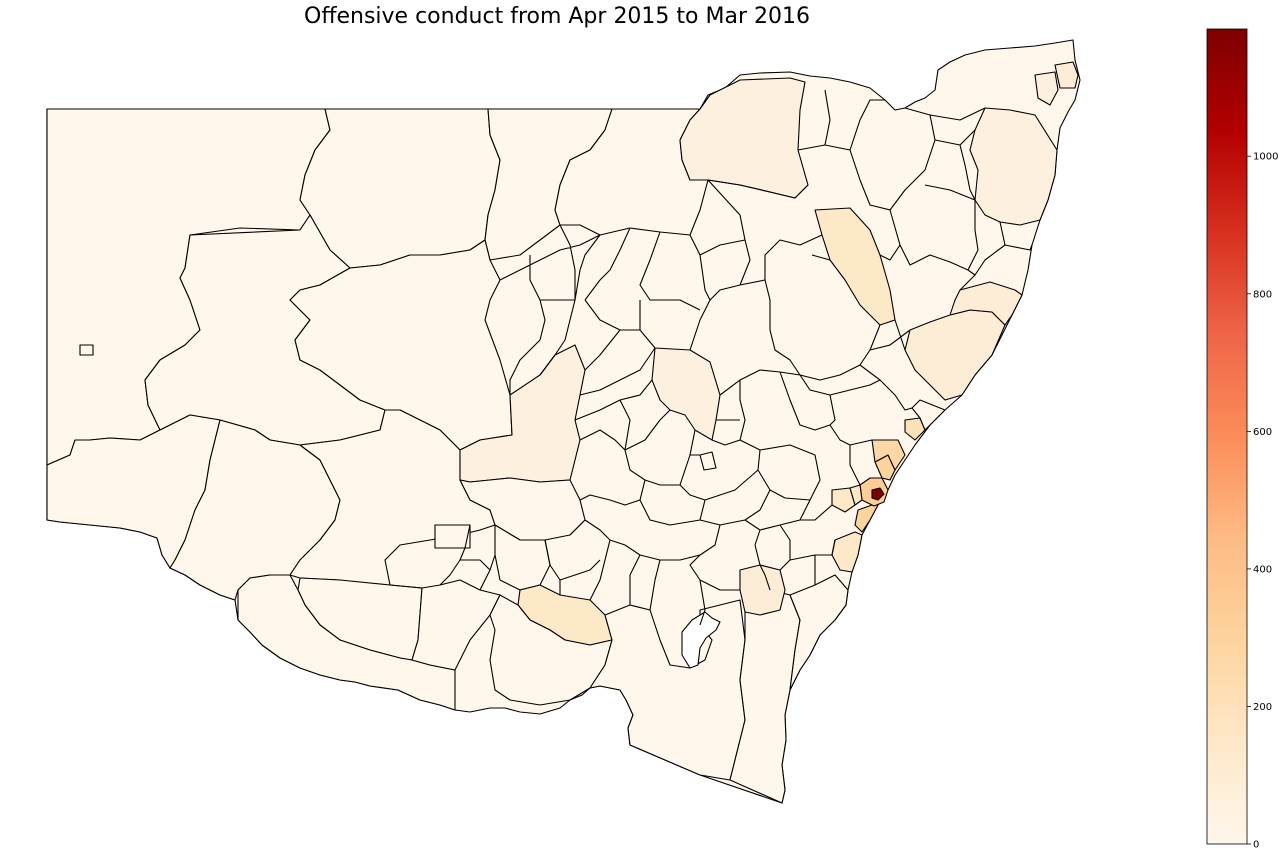 This screenshot has height=857, width=1286. Describe the element at coordinates (1262, 432) in the screenshot. I see `colorbar-tick-label: 600` at that location.